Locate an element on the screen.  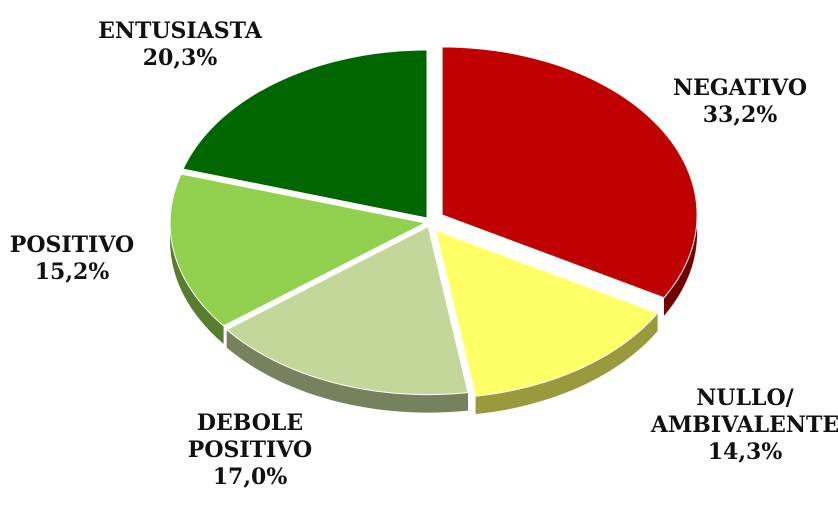
slice-label: NEGATIVO 33,2% is located at coordinates (740, 102).